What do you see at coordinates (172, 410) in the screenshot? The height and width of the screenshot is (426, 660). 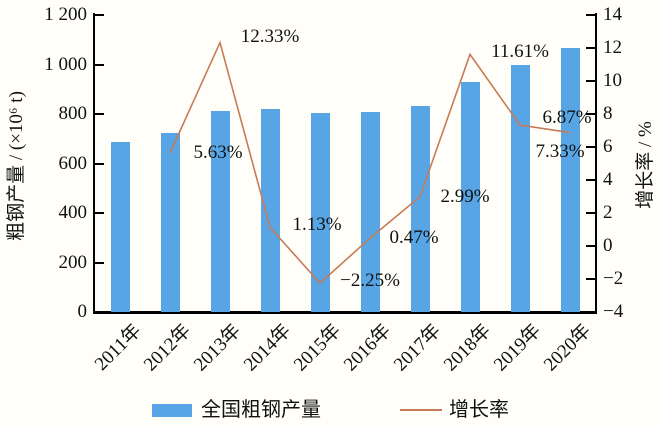 I see `legend-bar-swatch` at bounding box center [172, 410].